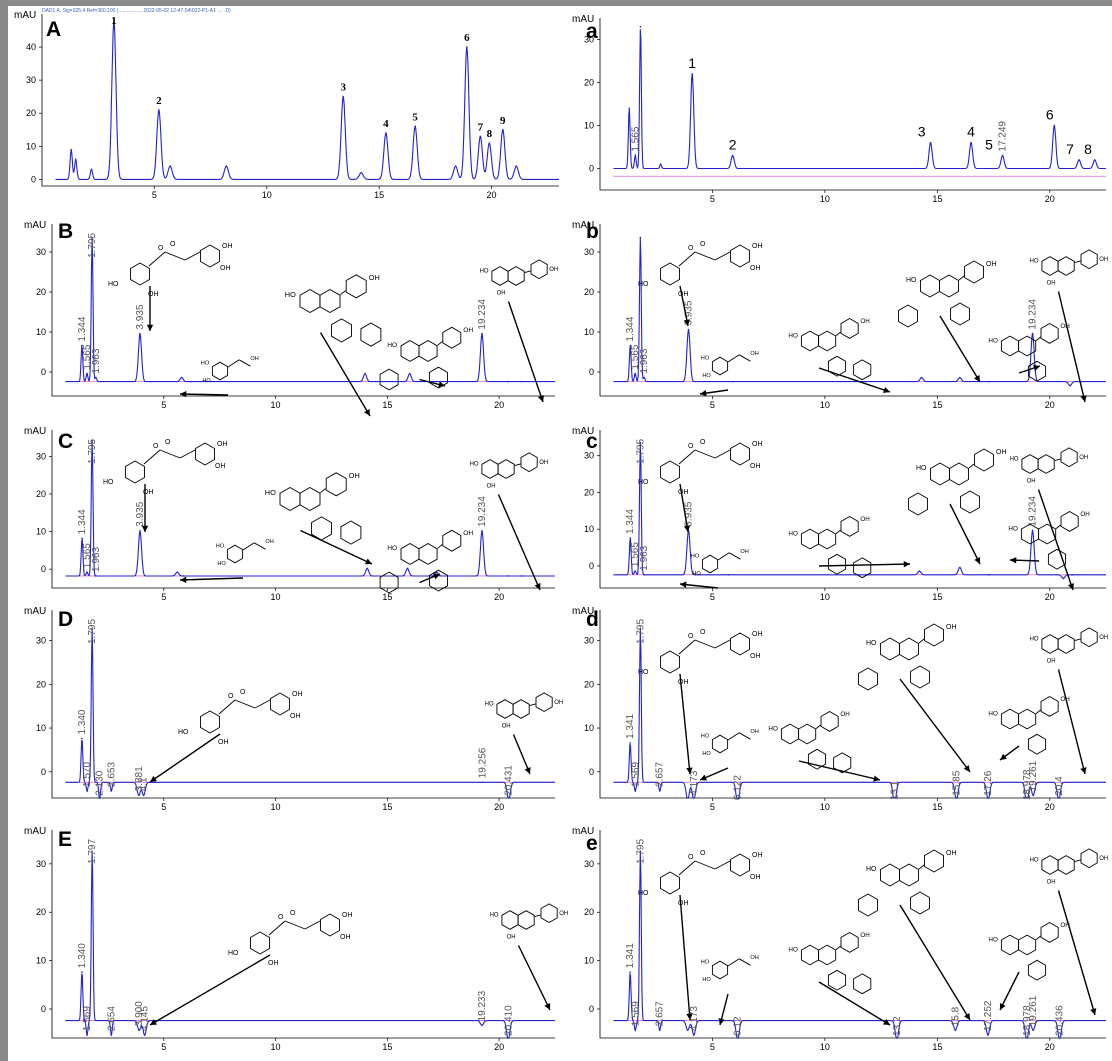 The width and height of the screenshot is (1112, 1061). Describe the element at coordinates (87, 1018) in the screenshot. I see `retention-time-label: 1.569` at that location.